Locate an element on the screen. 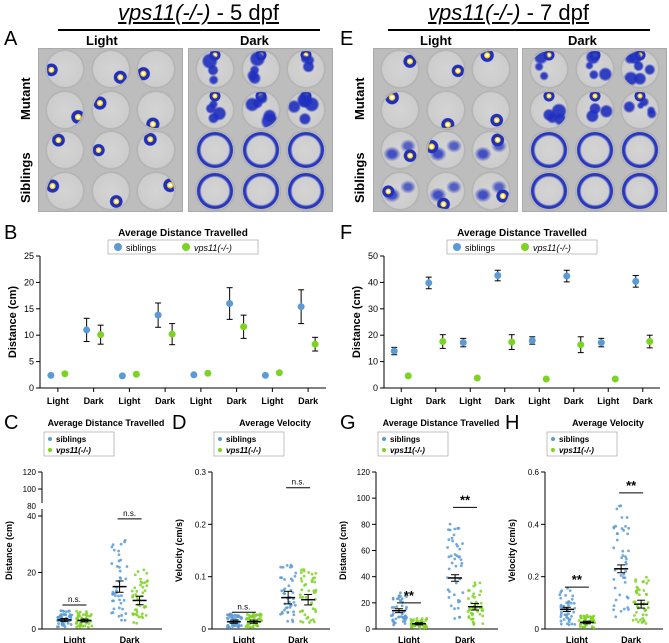  x-tick-label: Light is located at coordinates (401, 401).